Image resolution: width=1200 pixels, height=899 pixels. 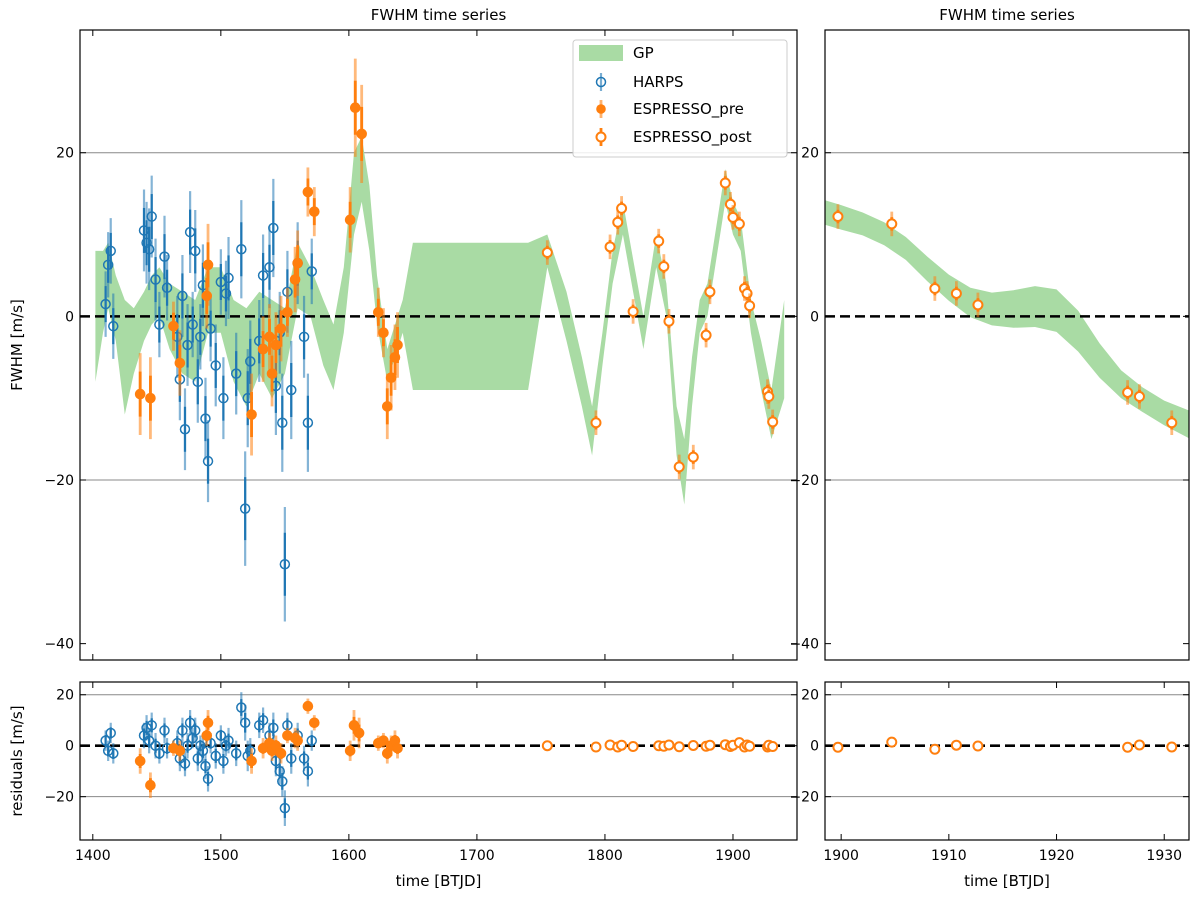 What do you see at coordinates (658, 82) in the screenshot?
I see `legend-label: HARPS` at bounding box center [658, 82].